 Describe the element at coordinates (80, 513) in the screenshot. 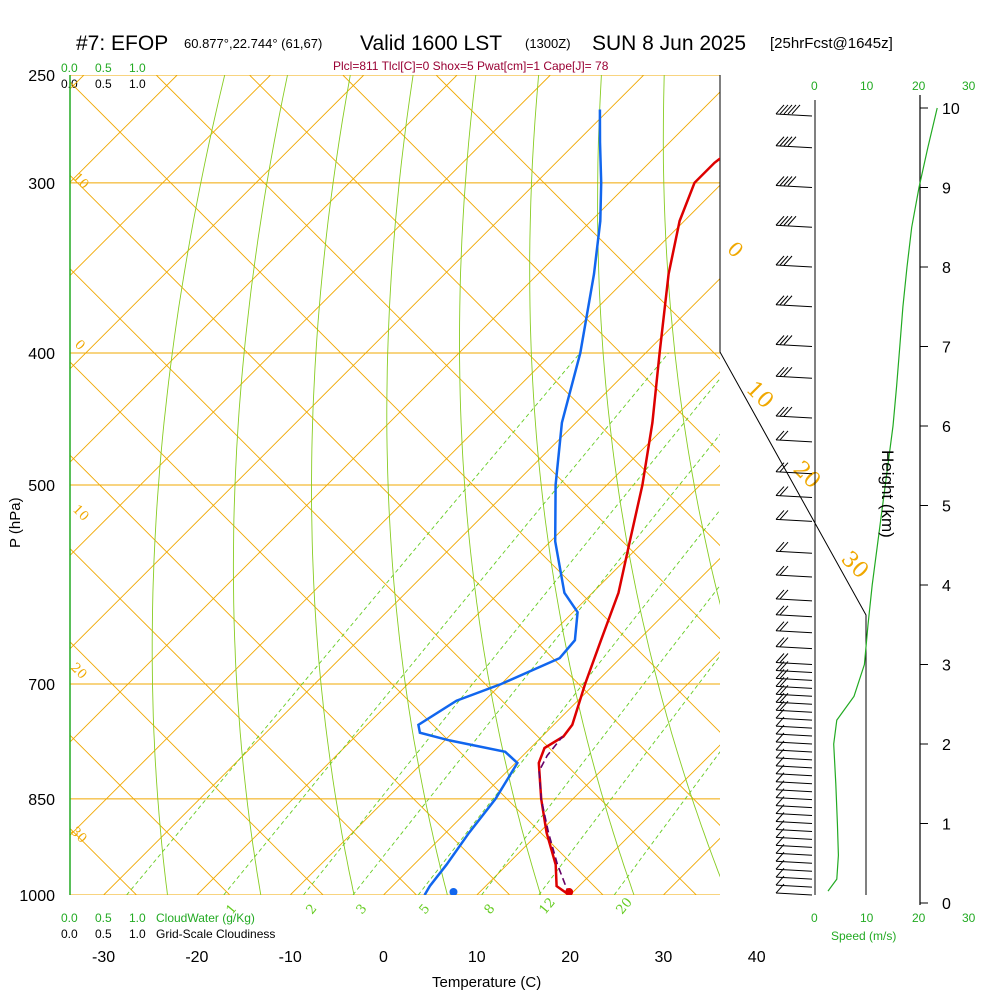

I see `isotherm-label: 10` at that location.